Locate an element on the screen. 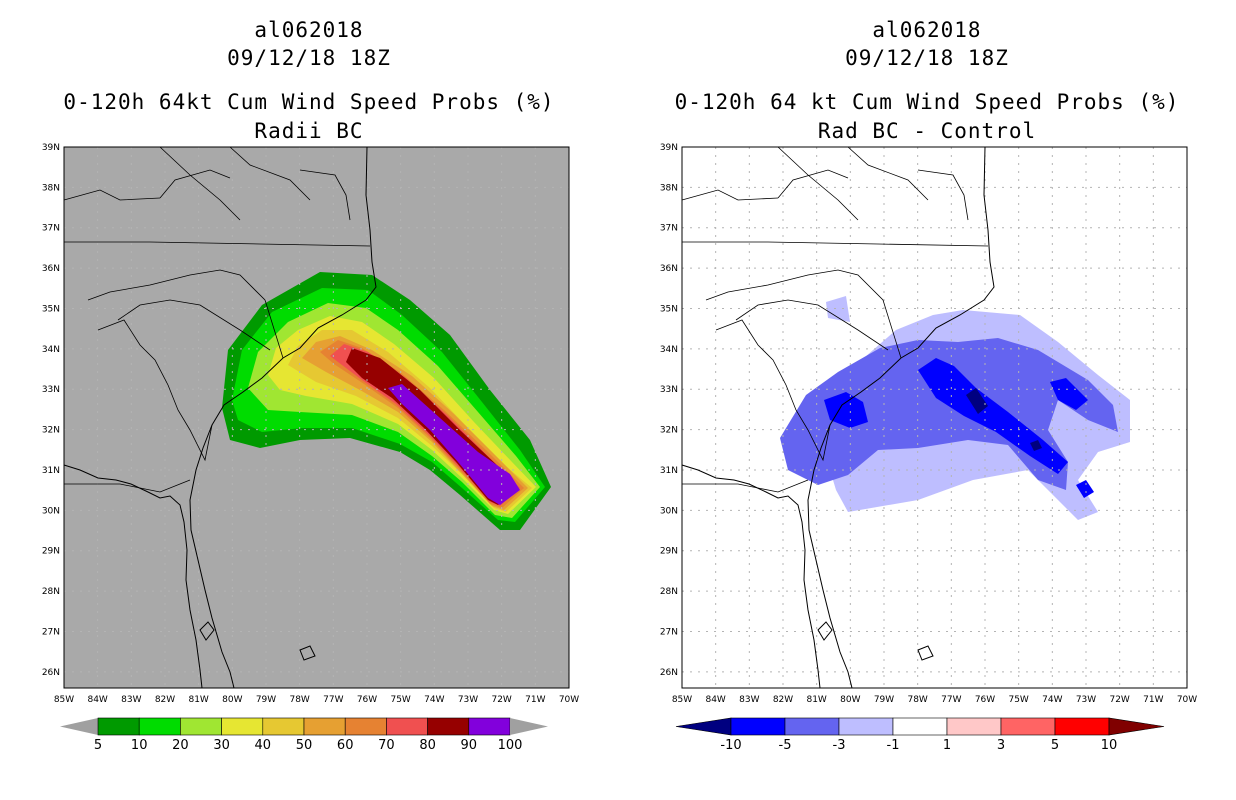 The image size is (1236, 800). lat-tick-label: 39N is located at coordinates (51, 148).